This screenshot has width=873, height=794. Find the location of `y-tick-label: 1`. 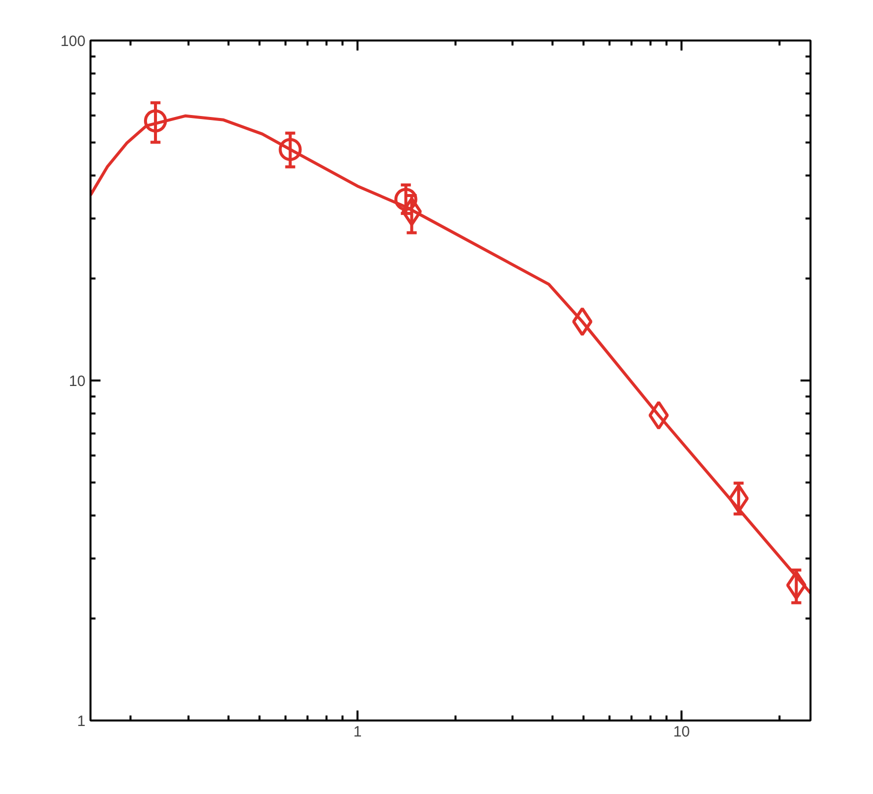

y-tick-label: 1 is located at coordinates (81, 721).